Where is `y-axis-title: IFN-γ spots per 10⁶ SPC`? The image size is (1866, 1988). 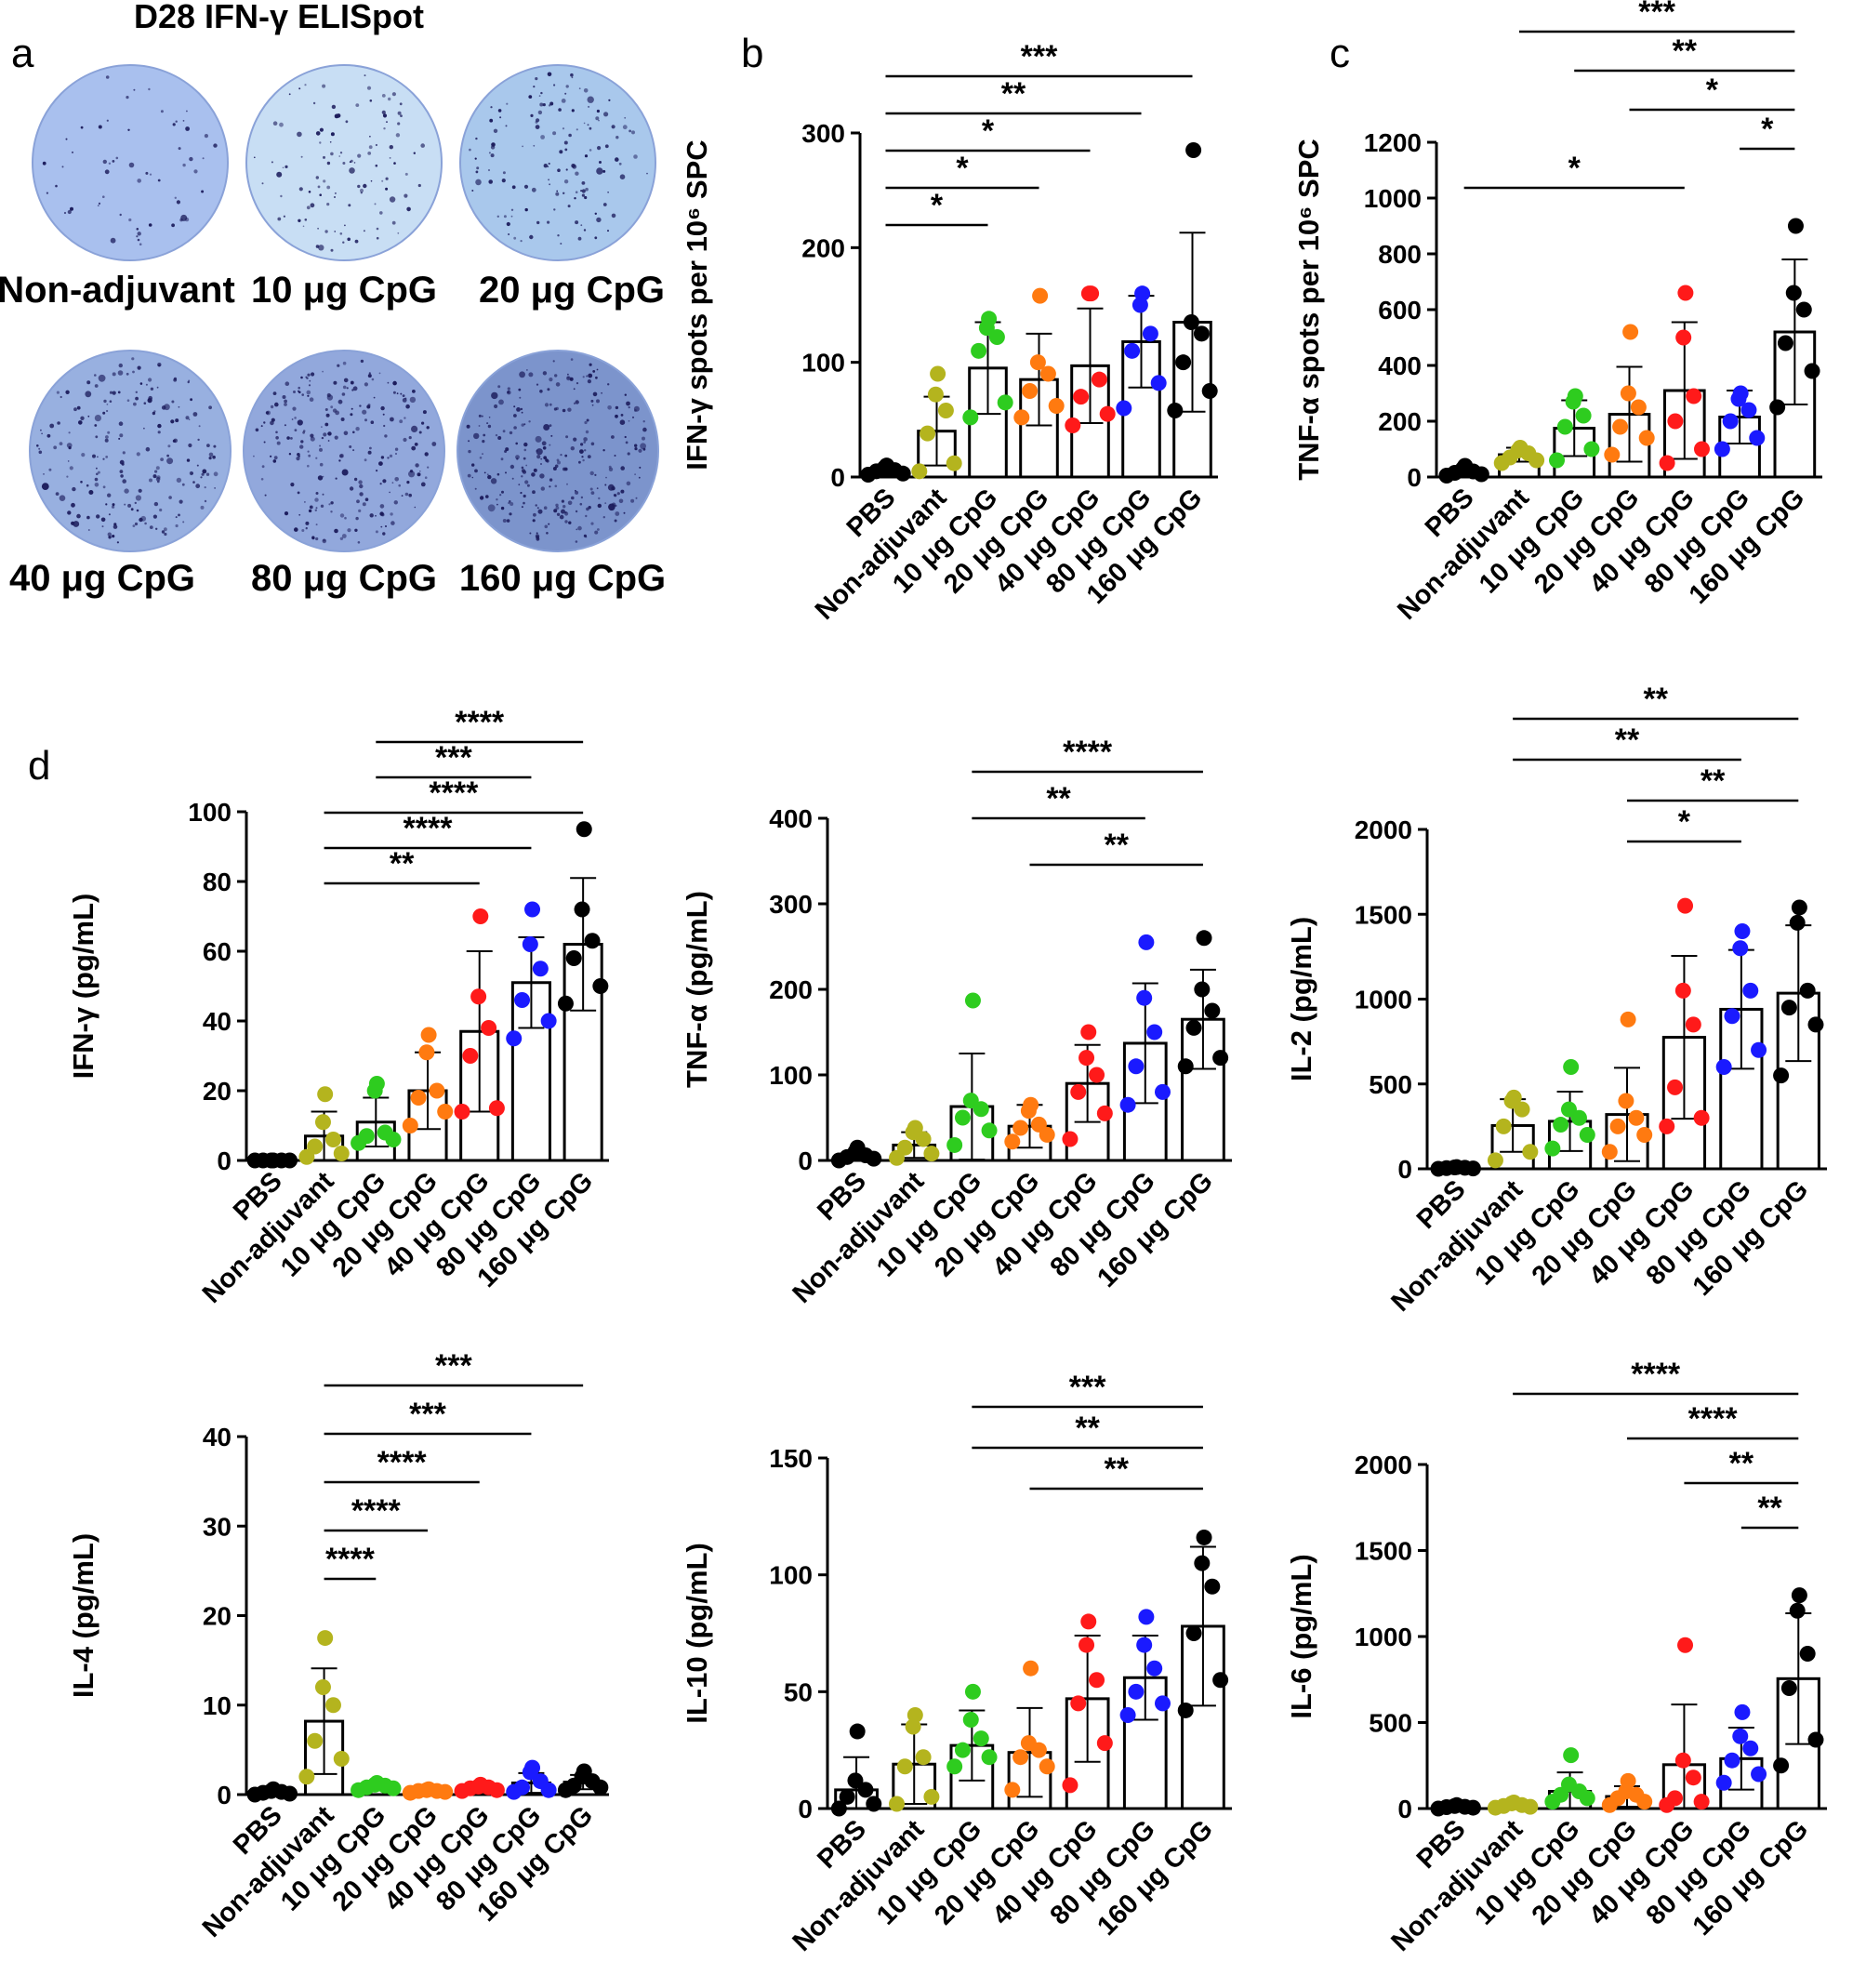
y-axis-title: IFN-γ spots per 10⁶ SPC is located at coordinates (697, 304).